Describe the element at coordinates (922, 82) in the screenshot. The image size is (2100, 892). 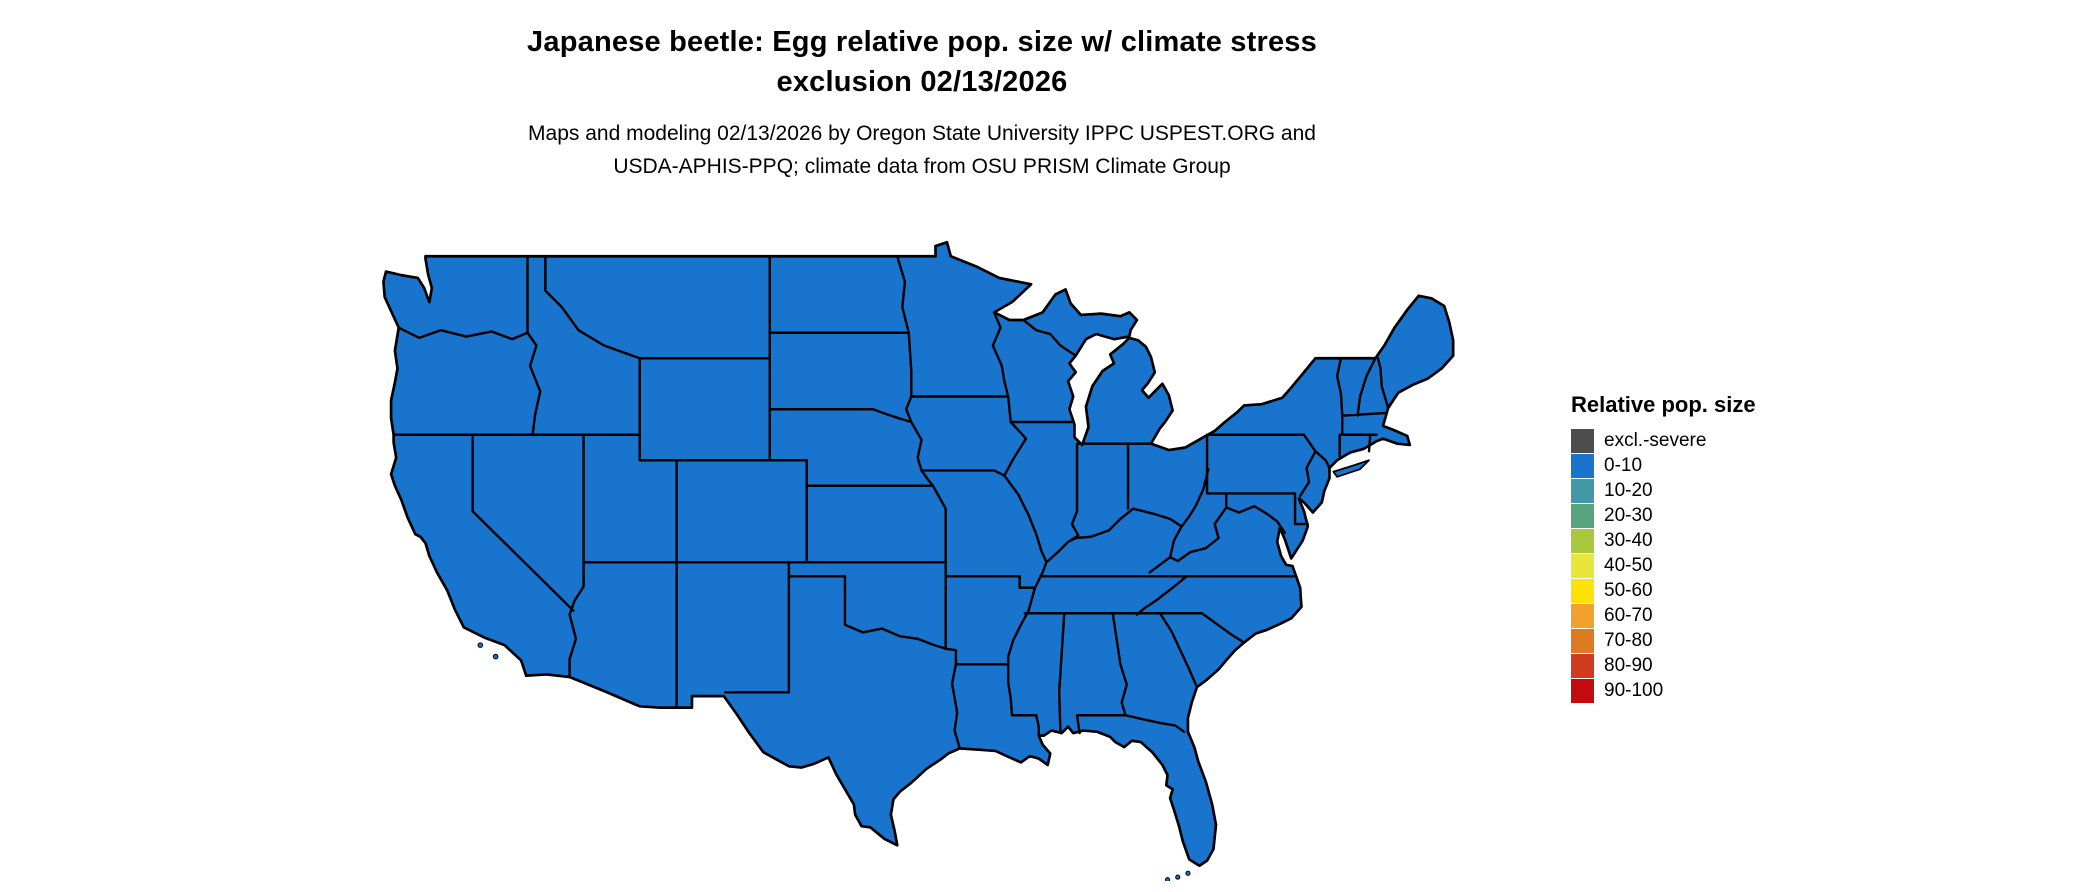
I see `figure-title-line2: exclusion 02/13/2026` at that location.